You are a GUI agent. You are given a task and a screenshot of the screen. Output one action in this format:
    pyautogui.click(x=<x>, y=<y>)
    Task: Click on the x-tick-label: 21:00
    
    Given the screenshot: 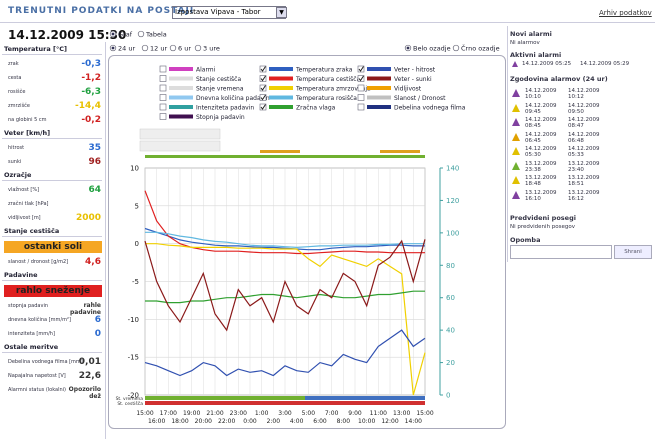 What is the action you would take?
    pyautogui.click(x=214, y=413)
    